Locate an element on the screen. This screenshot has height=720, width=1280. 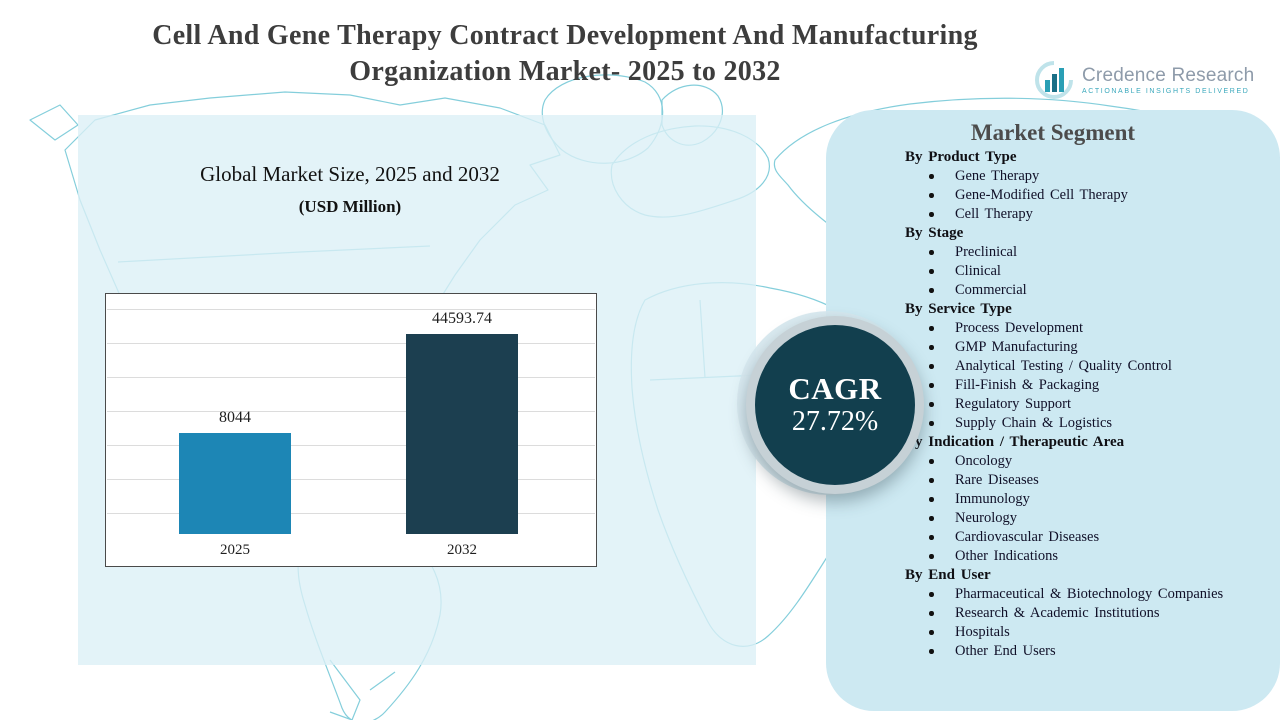
list-item-label: Clinical is located at coordinates (978, 271).